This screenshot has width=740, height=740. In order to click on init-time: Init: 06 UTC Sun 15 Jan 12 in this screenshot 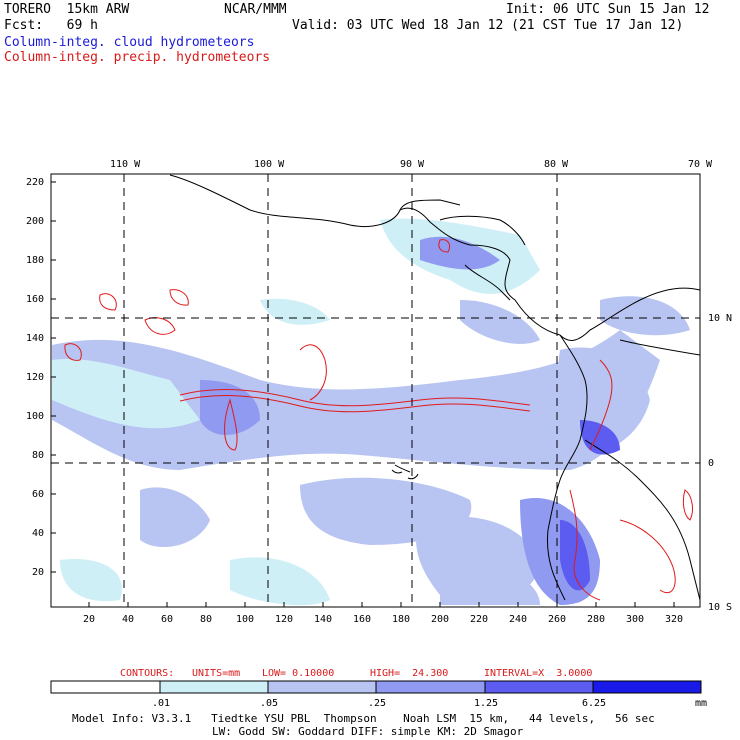, I will do `click(608, 9)`.